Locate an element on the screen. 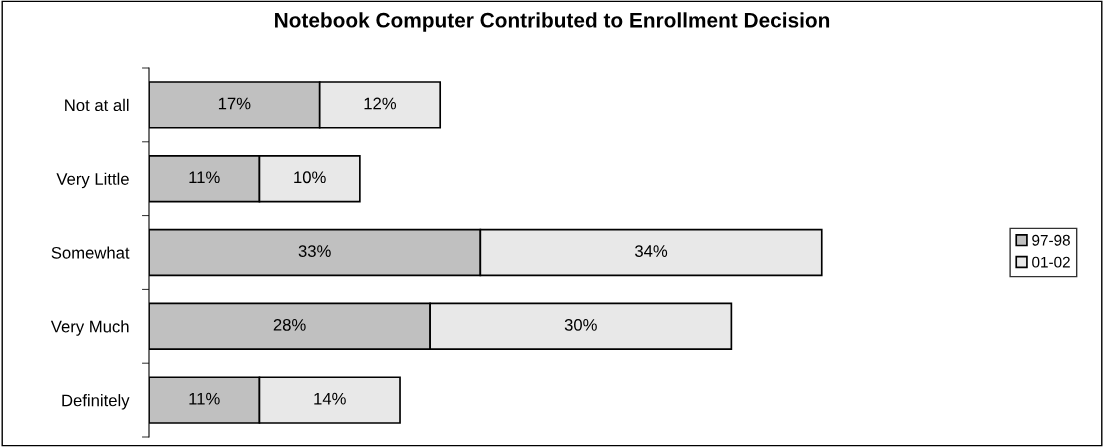  y-tick-label: Very Little is located at coordinates (92, 180).